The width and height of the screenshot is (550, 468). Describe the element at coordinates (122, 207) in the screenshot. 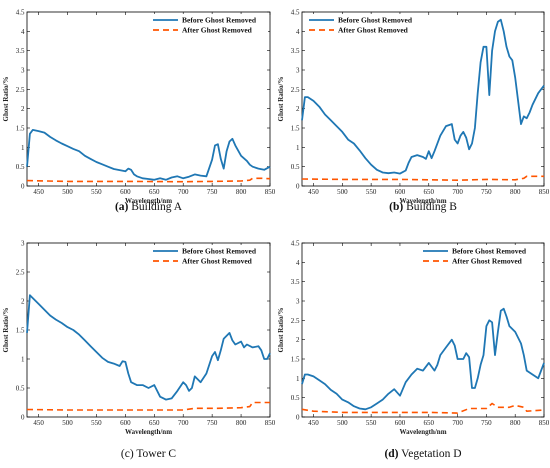

I see `caption-letter: (a)` at that location.